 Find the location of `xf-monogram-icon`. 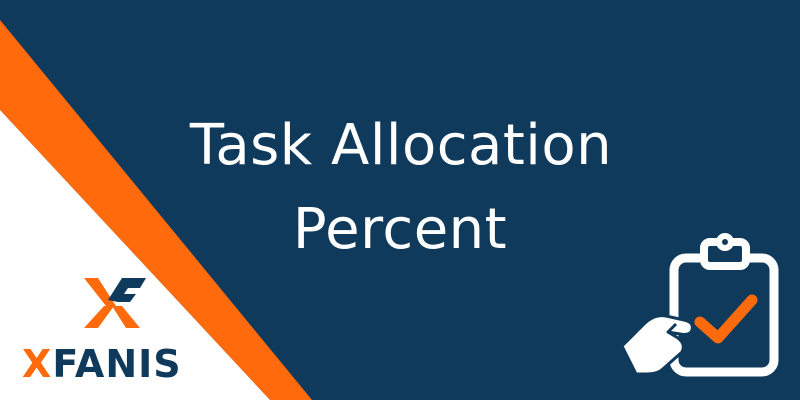

xf-monogram-icon is located at coordinates (115, 303).